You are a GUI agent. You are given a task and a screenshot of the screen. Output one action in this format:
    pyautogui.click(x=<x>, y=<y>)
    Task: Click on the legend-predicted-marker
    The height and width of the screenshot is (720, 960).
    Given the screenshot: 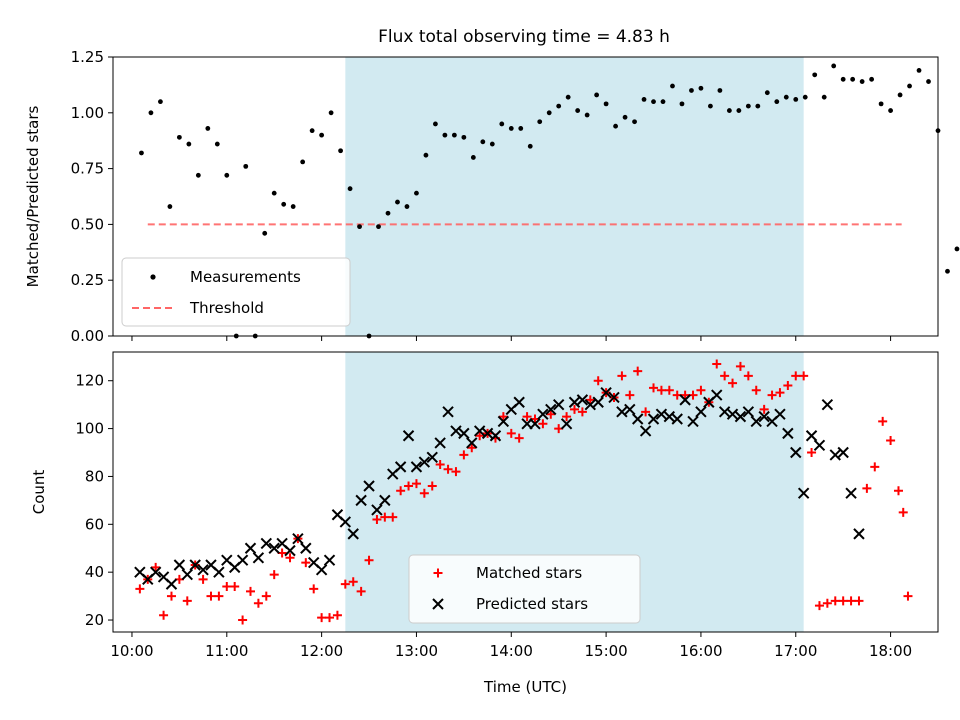 What is the action you would take?
    pyautogui.click(x=438, y=604)
    